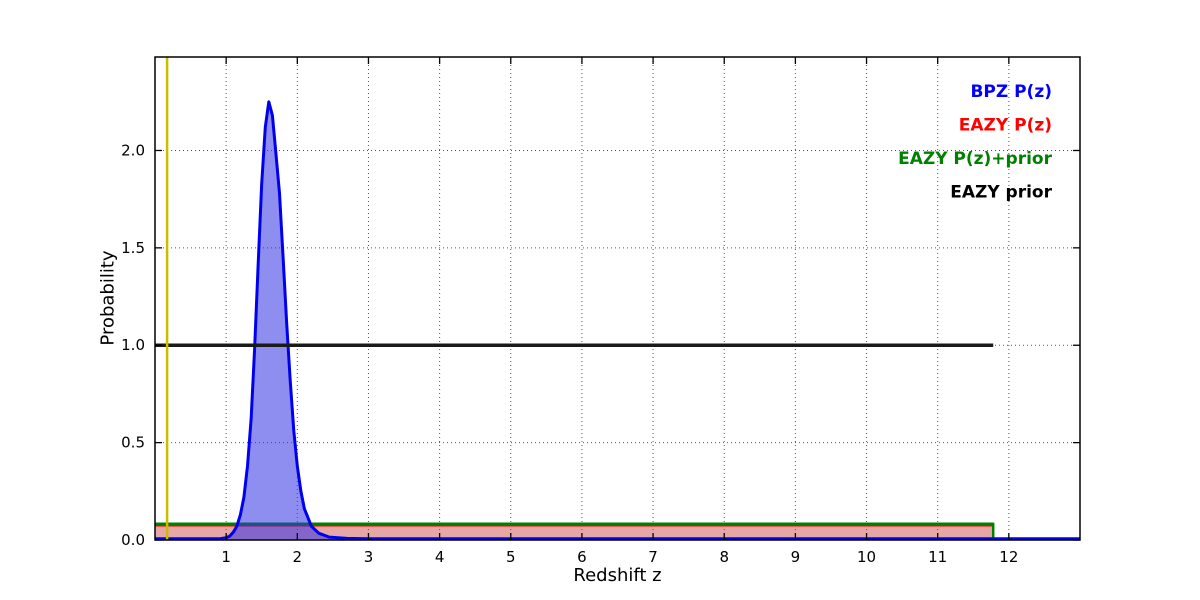 Image resolution: width=1200 pixels, height=600 pixels. I want to click on legend-entry: EAZY P(z)+prior, so click(975, 159).